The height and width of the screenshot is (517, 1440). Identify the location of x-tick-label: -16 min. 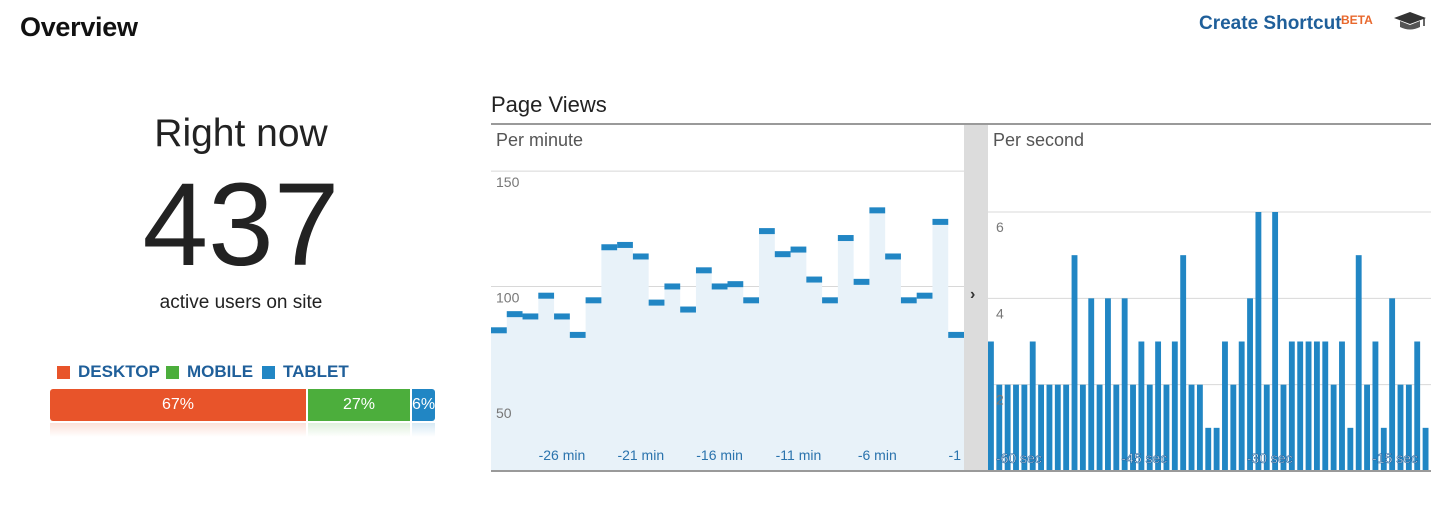
(719, 455).